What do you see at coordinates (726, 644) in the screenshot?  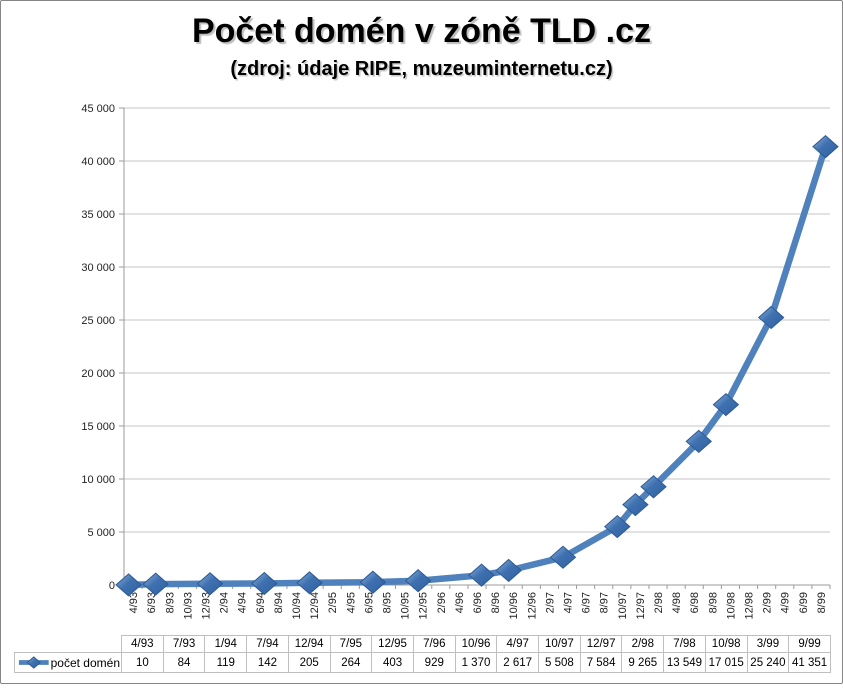 I see `table-header-cell: 10/98` at bounding box center [726, 644].